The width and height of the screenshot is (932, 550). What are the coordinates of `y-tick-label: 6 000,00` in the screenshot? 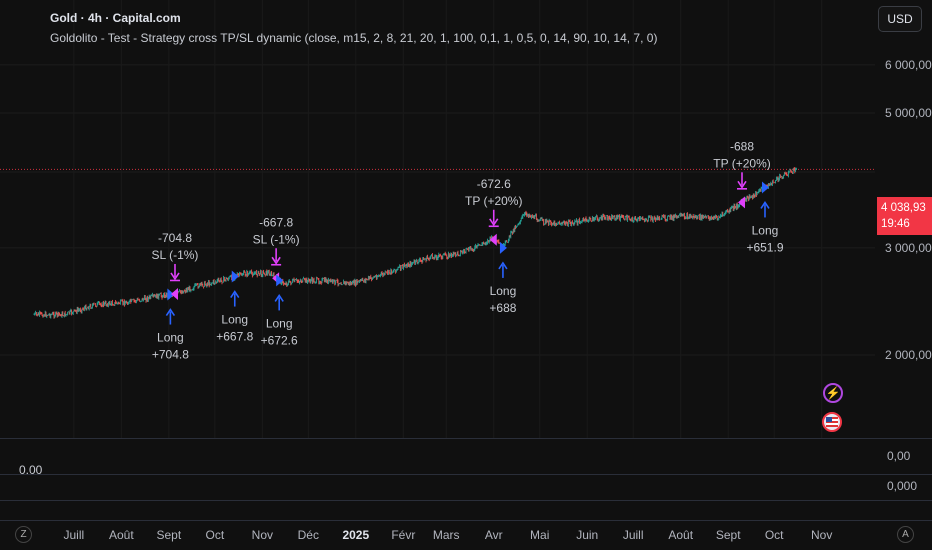 It's located at (908, 65).